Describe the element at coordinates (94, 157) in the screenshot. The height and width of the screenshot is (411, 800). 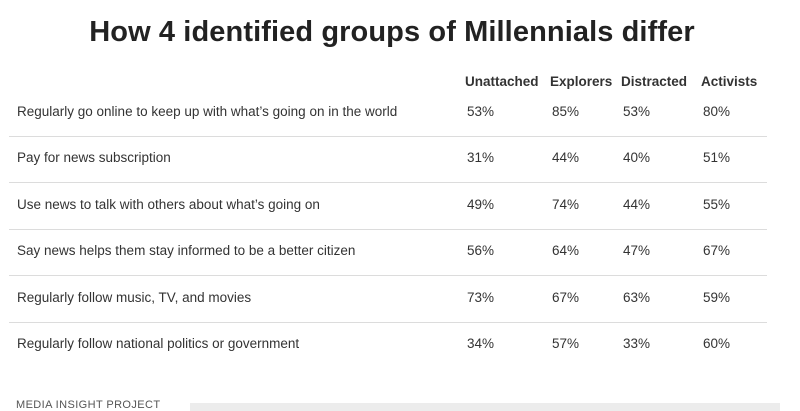
I see `row-label: Pay for news subscription` at that location.